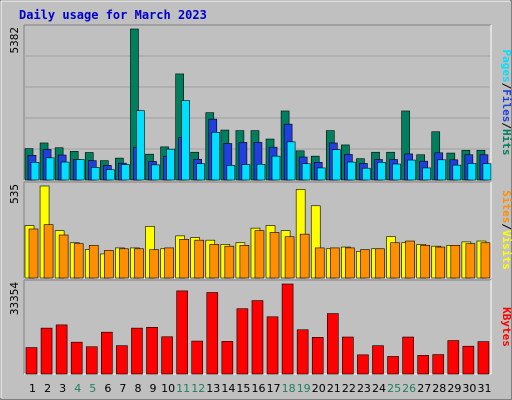 The height and width of the screenshot is (400, 512). Describe the element at coordinates (469, 388) in the screenshot. I see `x-tick-label: 30` at that location.